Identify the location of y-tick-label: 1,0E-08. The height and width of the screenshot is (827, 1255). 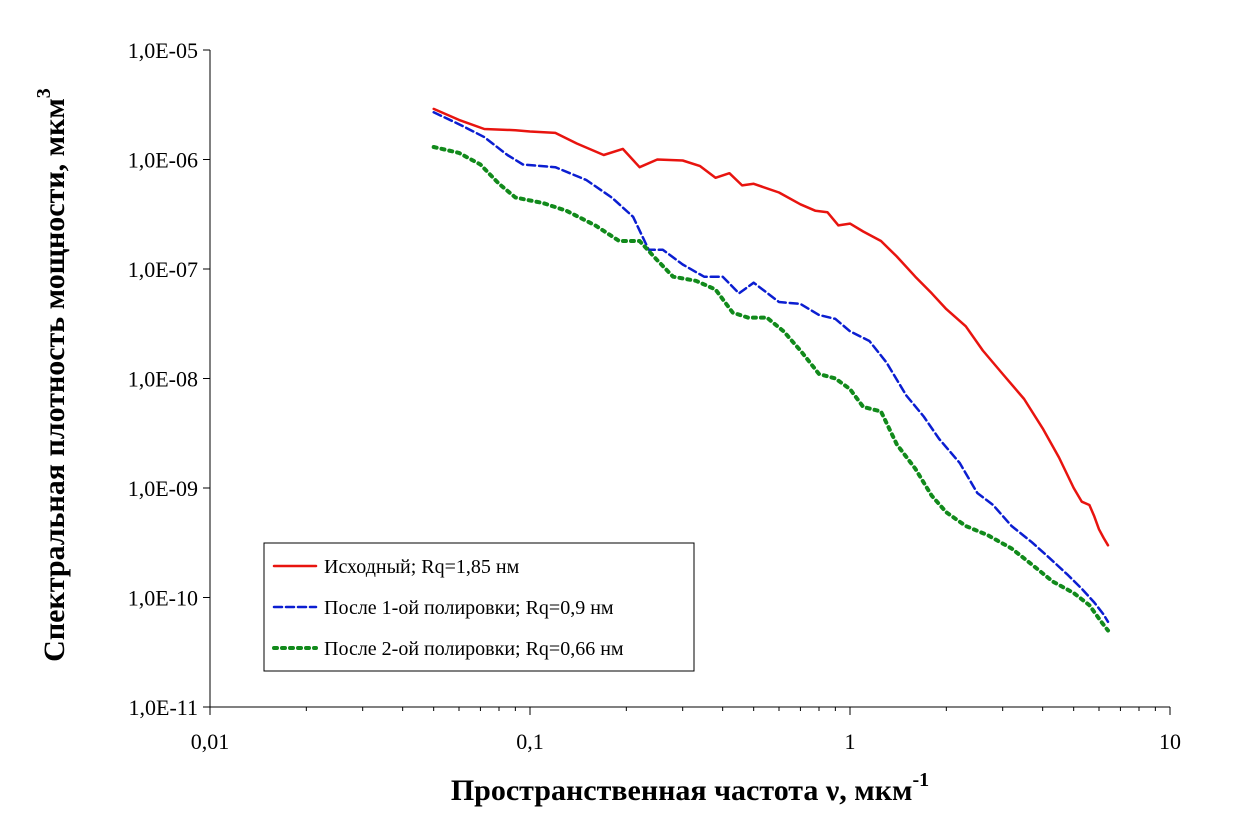
(163, 379).